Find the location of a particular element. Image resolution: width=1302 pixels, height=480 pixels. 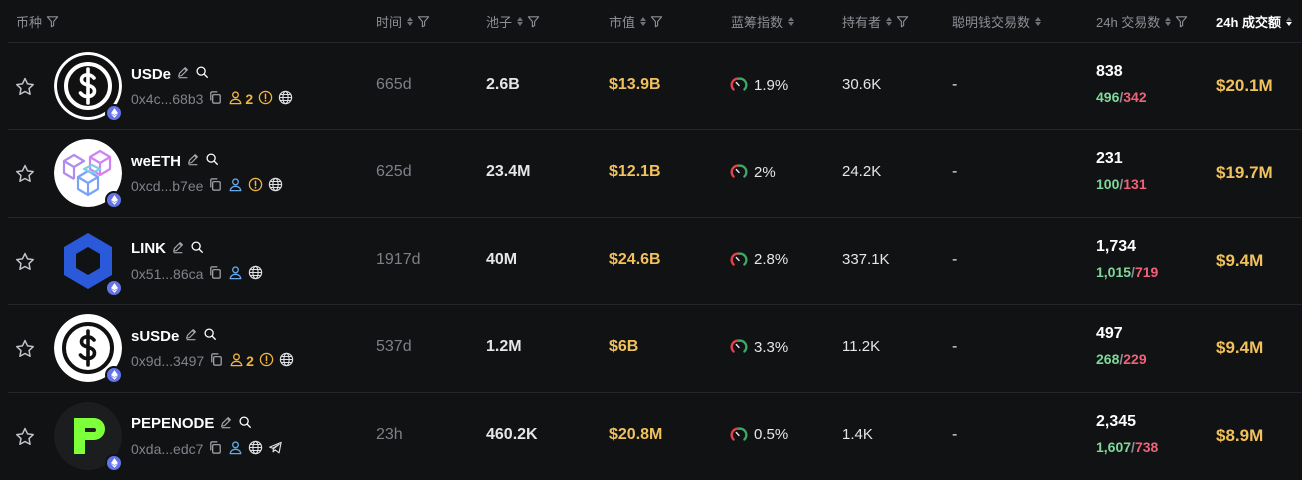

sort-desc-icon is located at coordinates (1289, 21).